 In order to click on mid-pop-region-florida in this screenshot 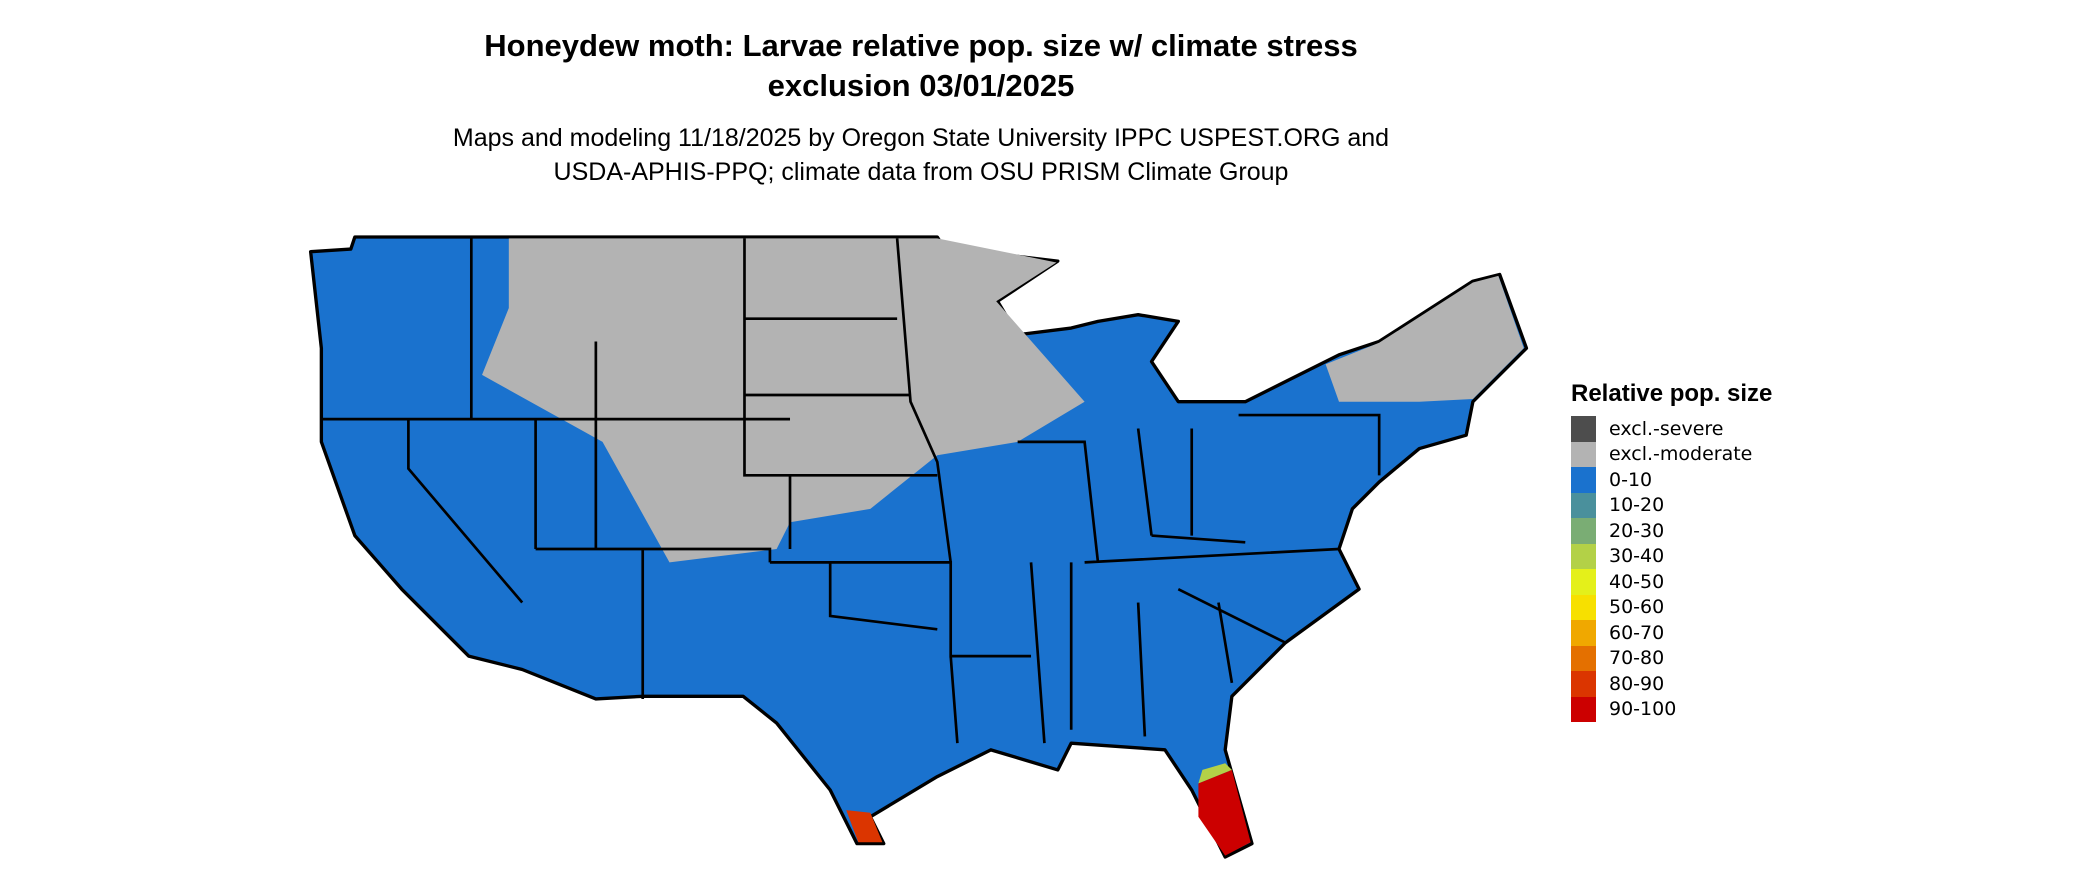, I will do `click(1215, 773)`.